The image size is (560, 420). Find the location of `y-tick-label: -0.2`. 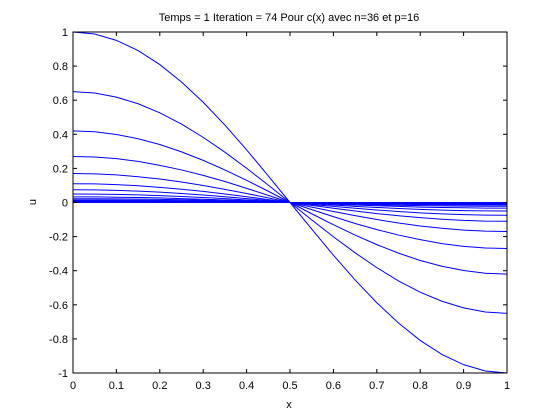

y-tick-label: -0.2 is located at coordinates (58, 238).